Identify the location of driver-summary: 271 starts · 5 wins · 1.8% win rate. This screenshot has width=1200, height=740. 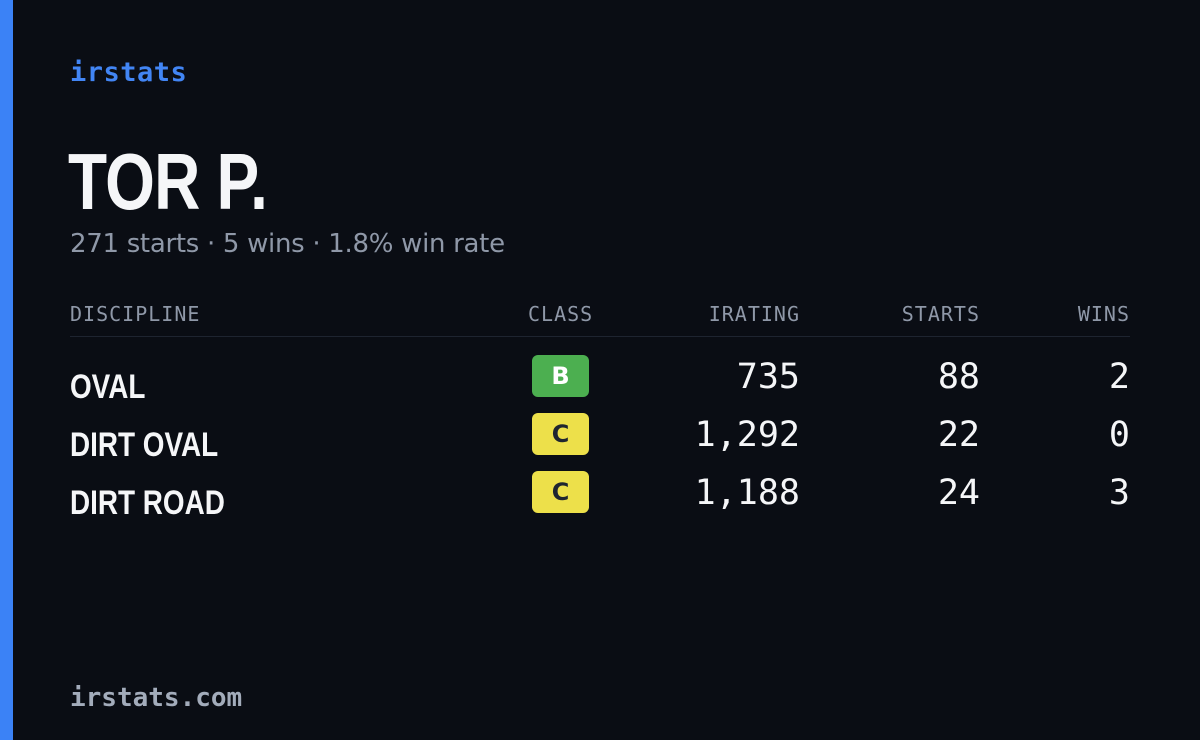
(287, 244).